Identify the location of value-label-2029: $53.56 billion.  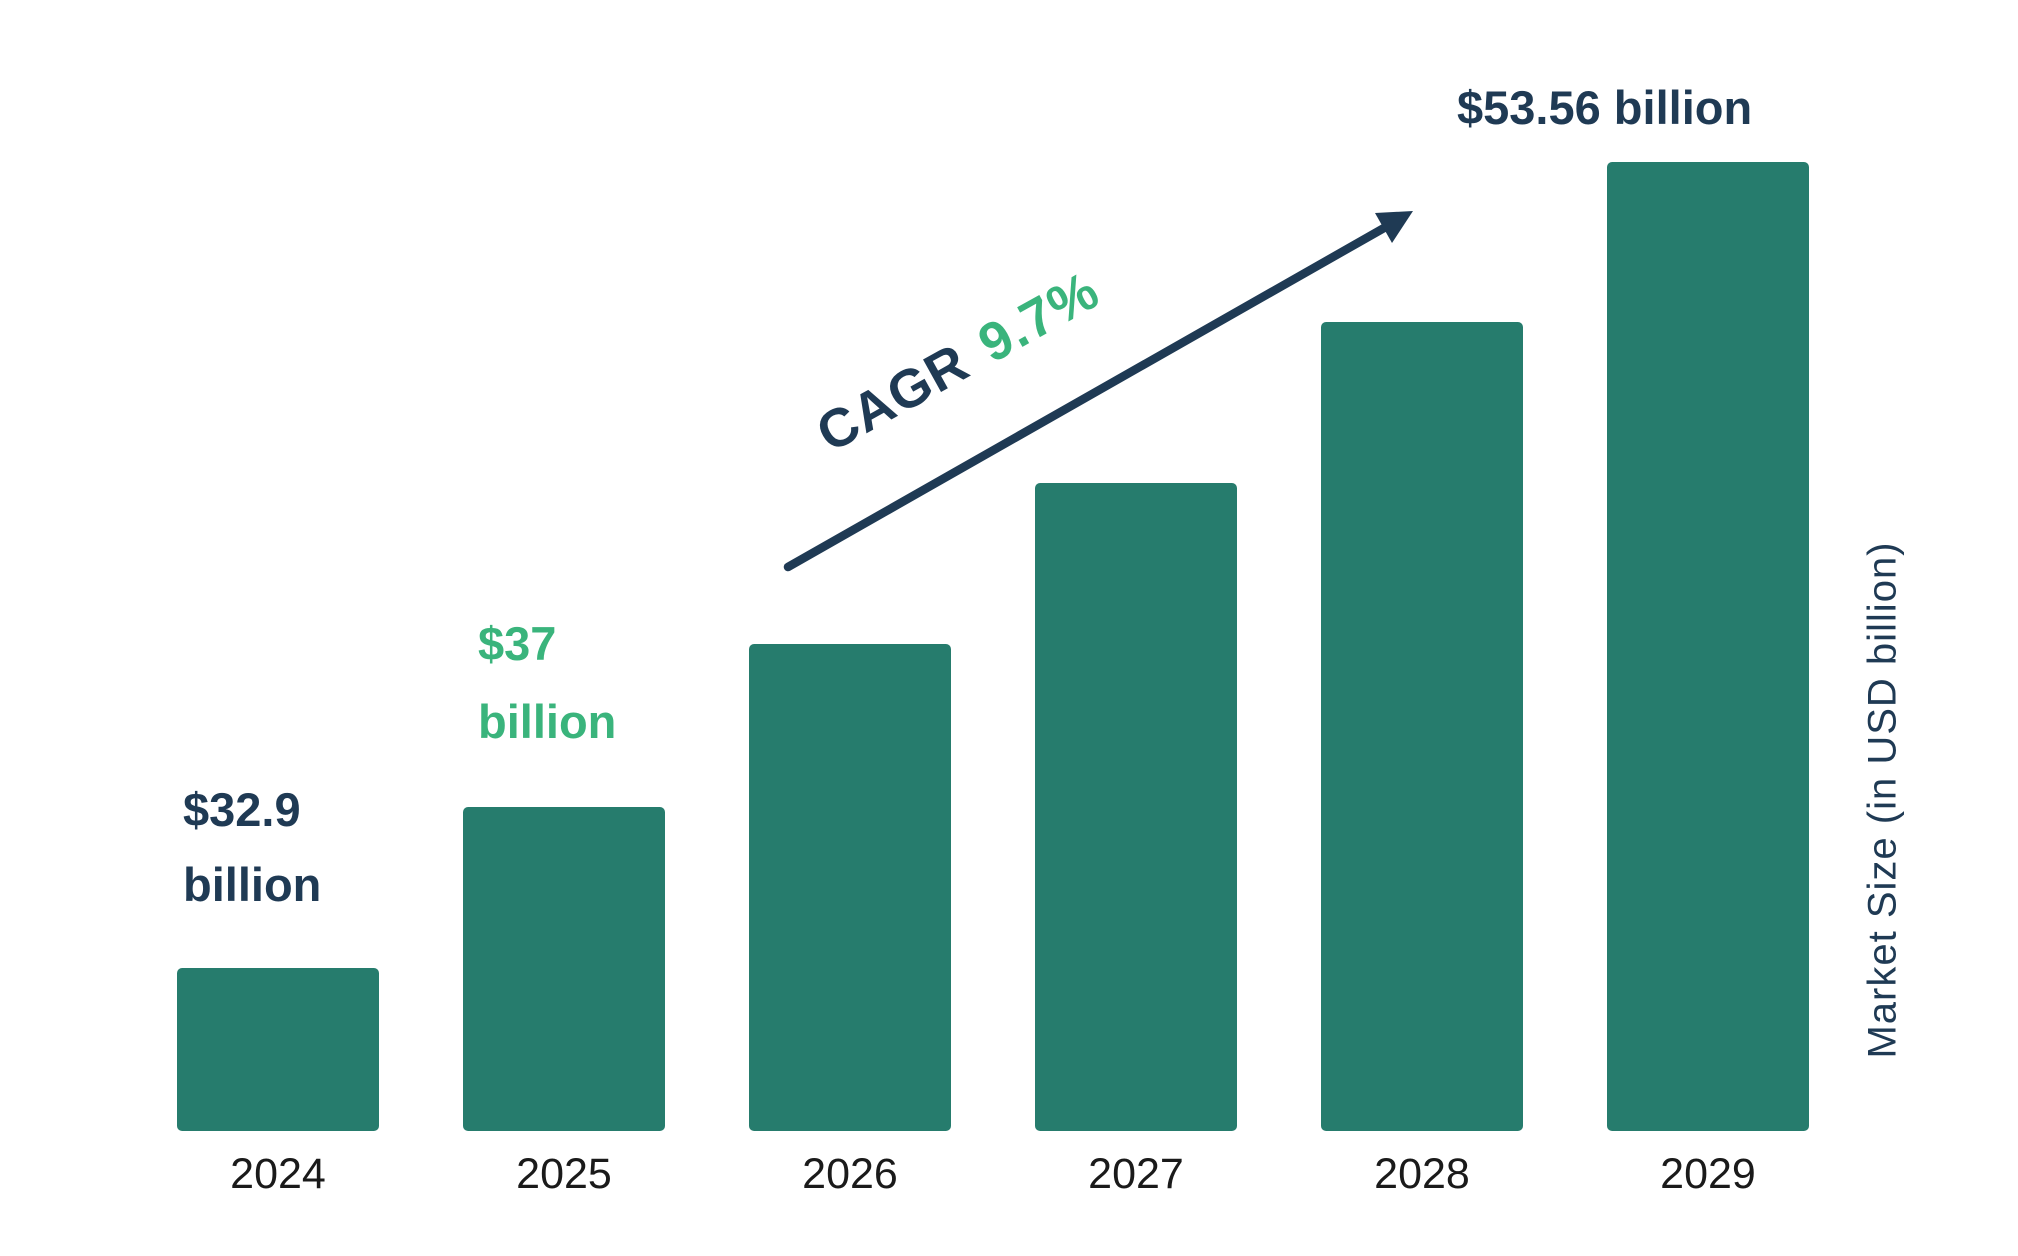
(1604, 107).